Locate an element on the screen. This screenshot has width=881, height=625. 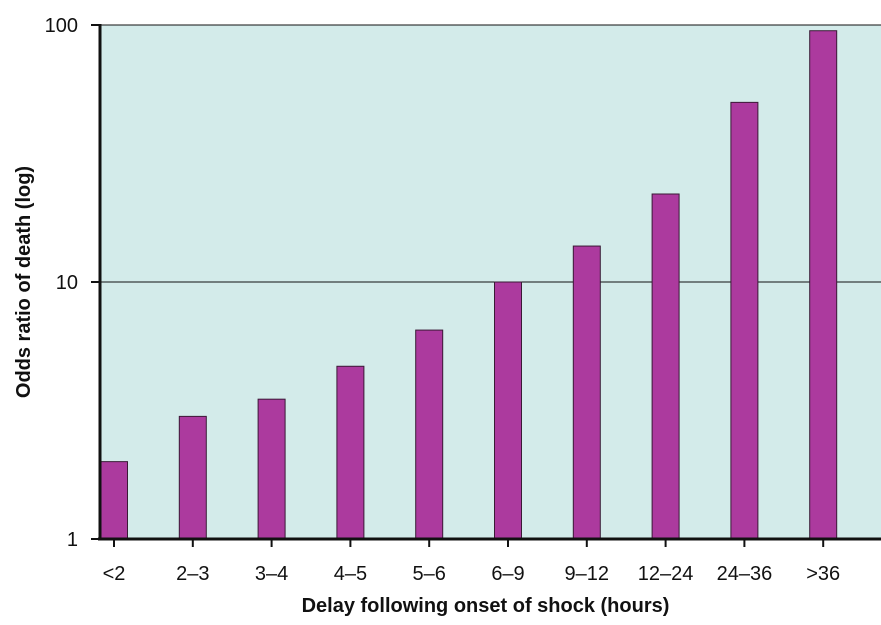
x-tick-label-9: >36 is located at coordinates (823, 574).